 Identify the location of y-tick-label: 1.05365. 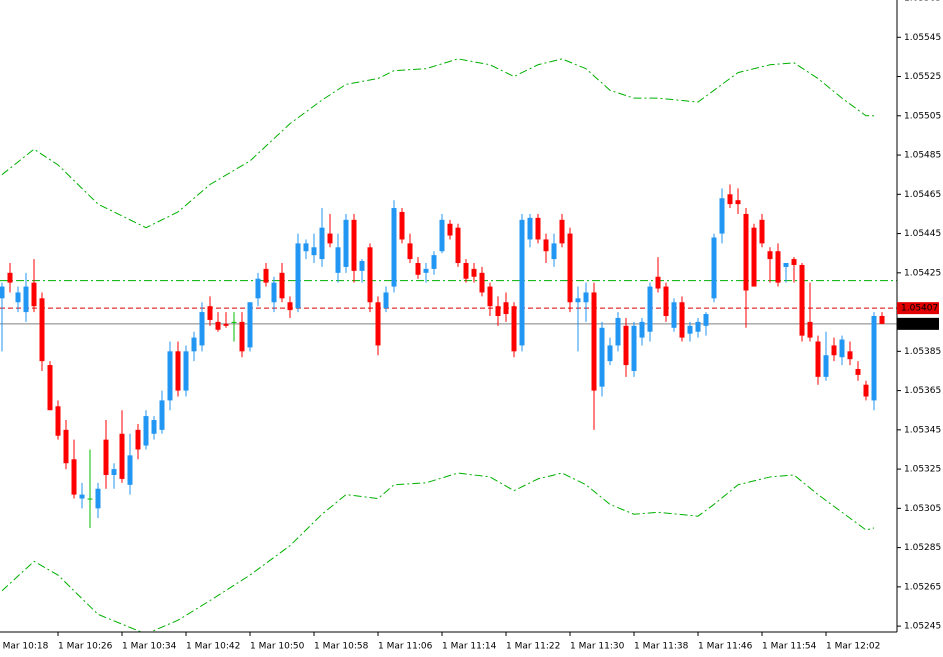
(922, 391).